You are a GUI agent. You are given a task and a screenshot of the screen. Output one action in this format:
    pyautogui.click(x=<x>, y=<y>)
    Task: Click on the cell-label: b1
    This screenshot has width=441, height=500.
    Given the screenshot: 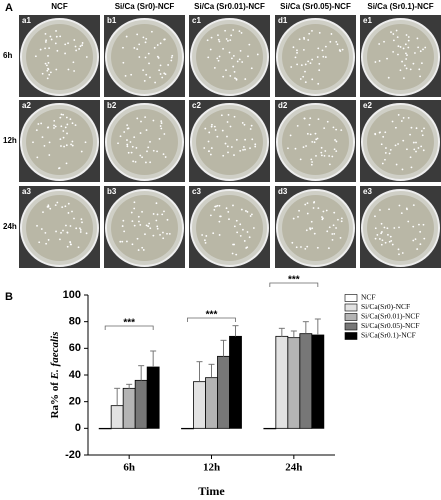 What is the action you would take?
    pyautogui.click(x=112, y=20)
    